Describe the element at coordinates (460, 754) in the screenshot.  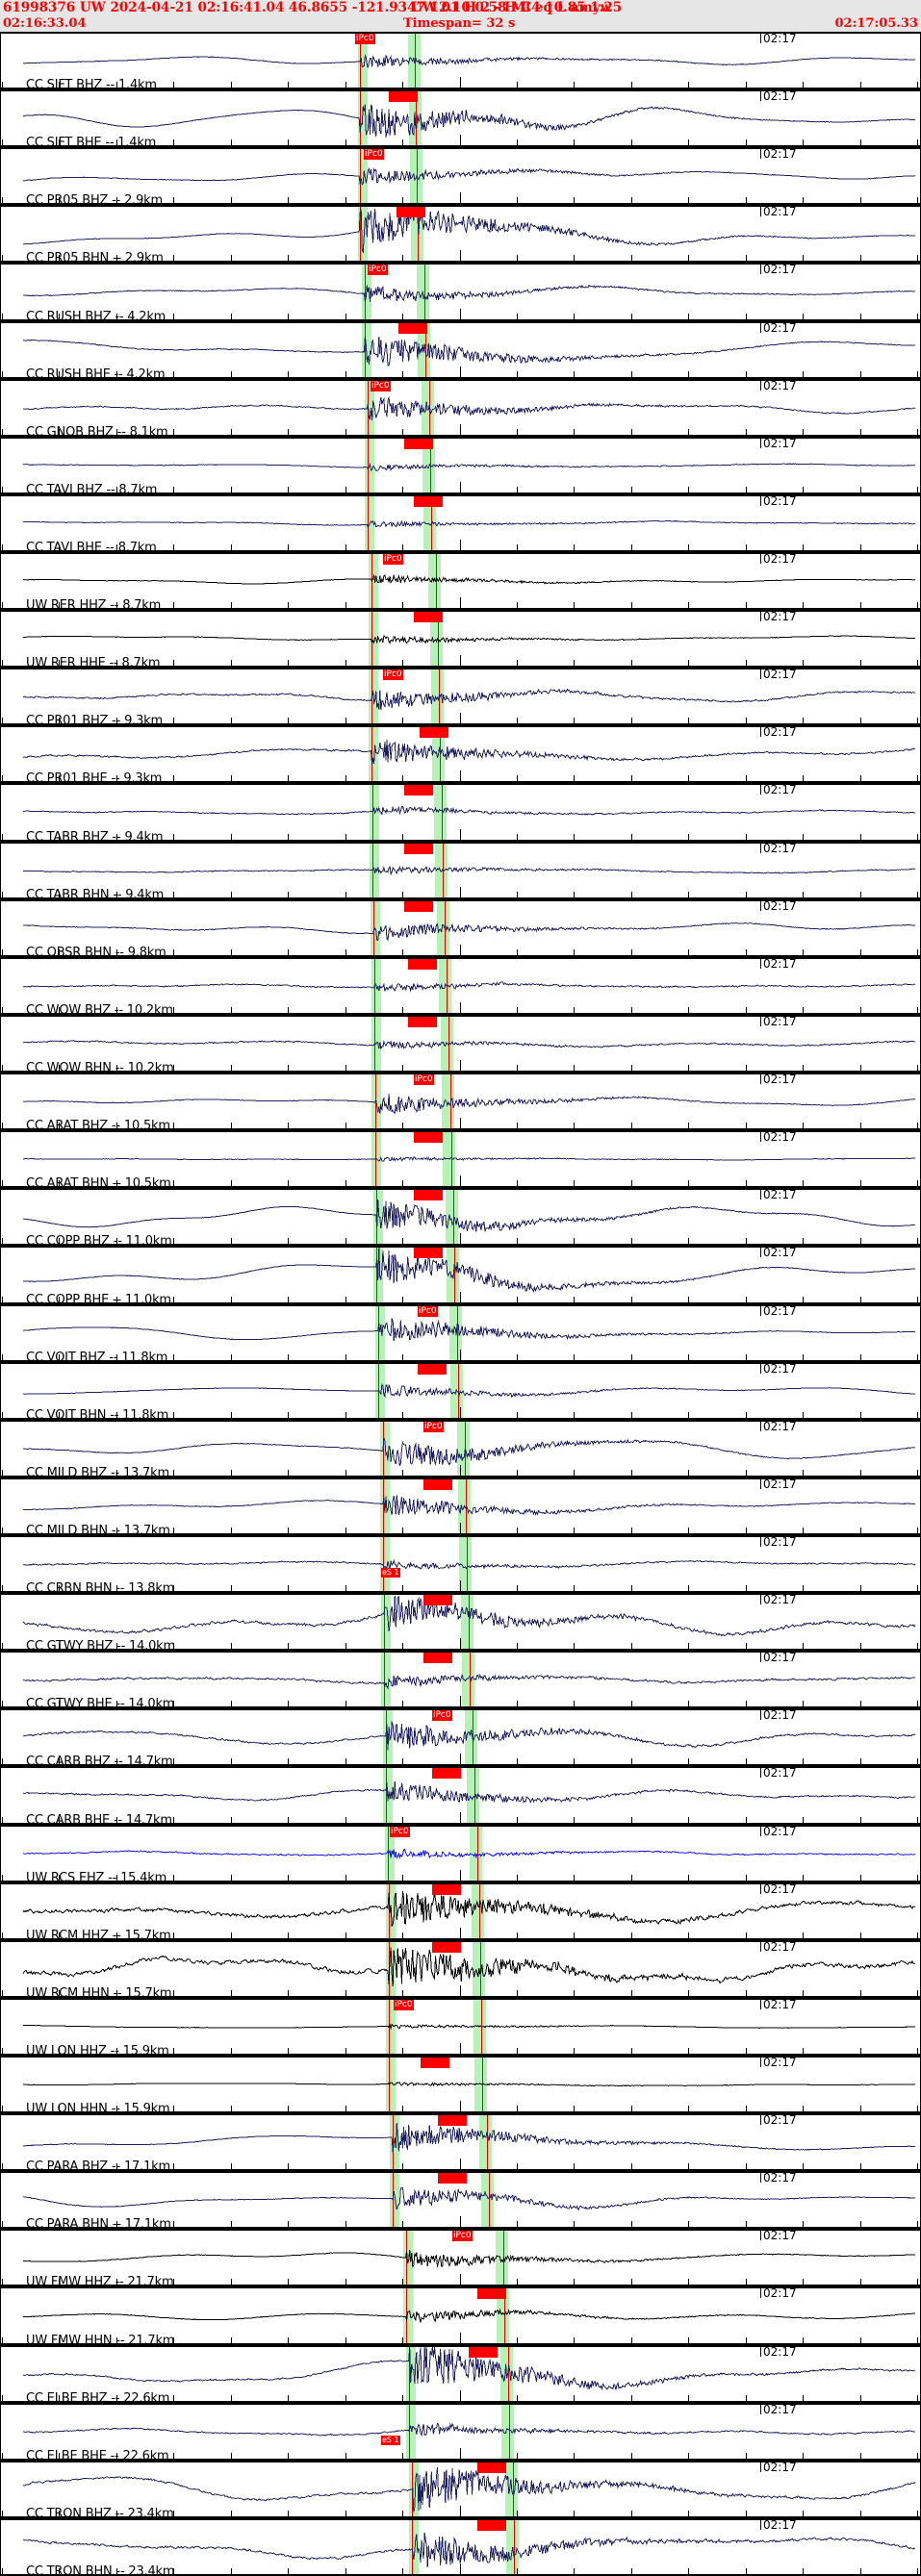
I see `trace-row: 02:17 CC PR01 BHE -- 9.3km` at that location.